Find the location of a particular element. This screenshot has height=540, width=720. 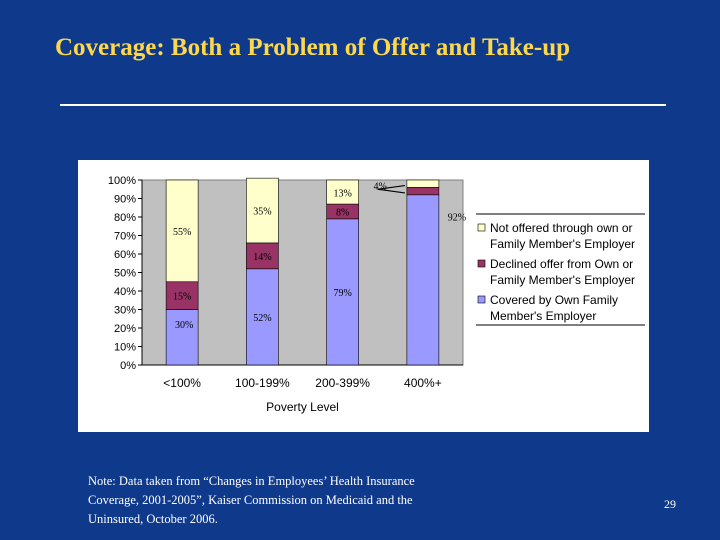

legend-label: Declined offer from Own or is located at coordinates (561, 264).